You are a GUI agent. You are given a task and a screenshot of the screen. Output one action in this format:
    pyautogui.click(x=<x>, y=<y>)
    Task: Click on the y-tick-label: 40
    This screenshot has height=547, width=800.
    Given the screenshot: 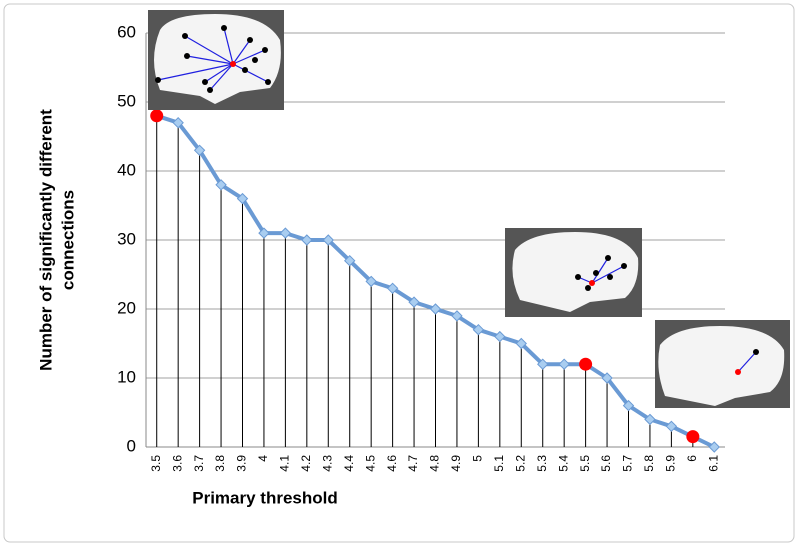 What is the action you would take?
    pyautogui.click(x=126, y=169)
    